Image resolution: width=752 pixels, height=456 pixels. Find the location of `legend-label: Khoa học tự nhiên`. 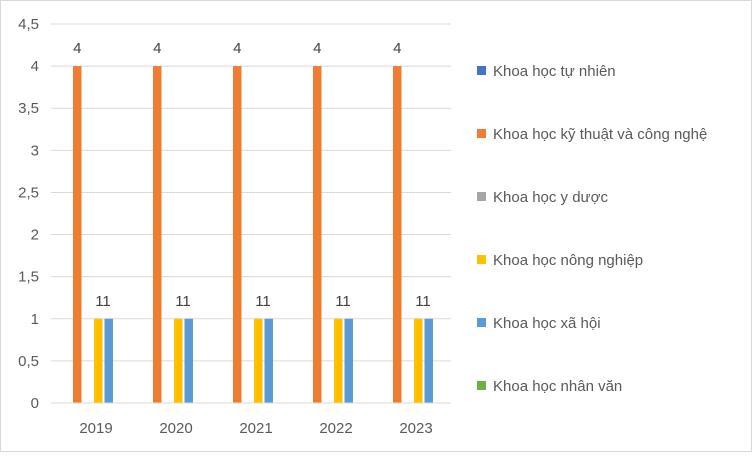

legend-label: Khoa học tự nhiên is located at coordinates (554, 71).